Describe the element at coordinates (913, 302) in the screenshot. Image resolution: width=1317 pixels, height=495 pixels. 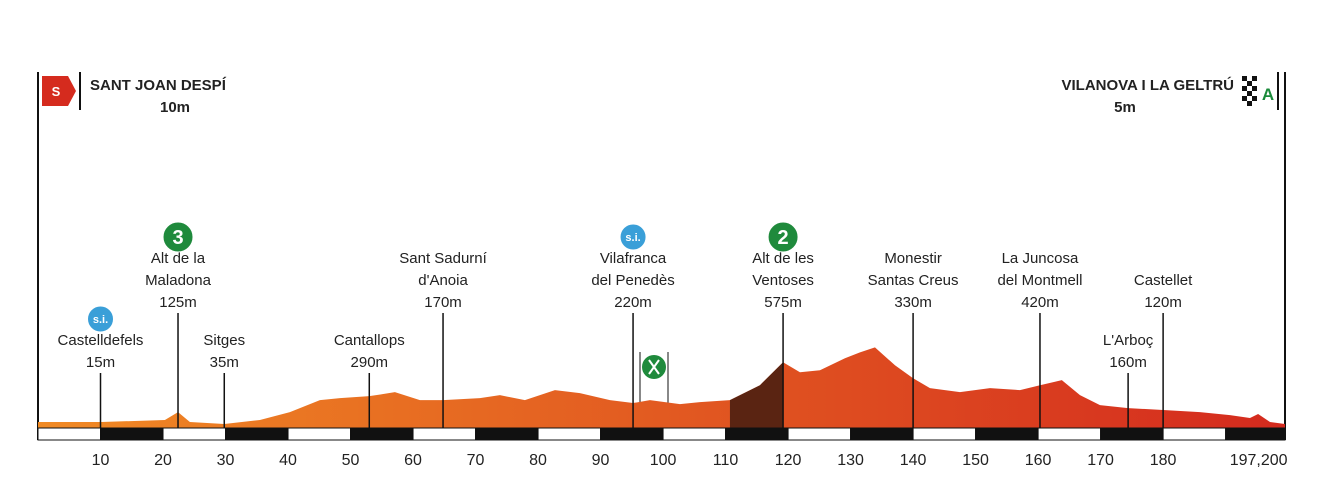
I see `waypoint-altitude: 330m` at that location.